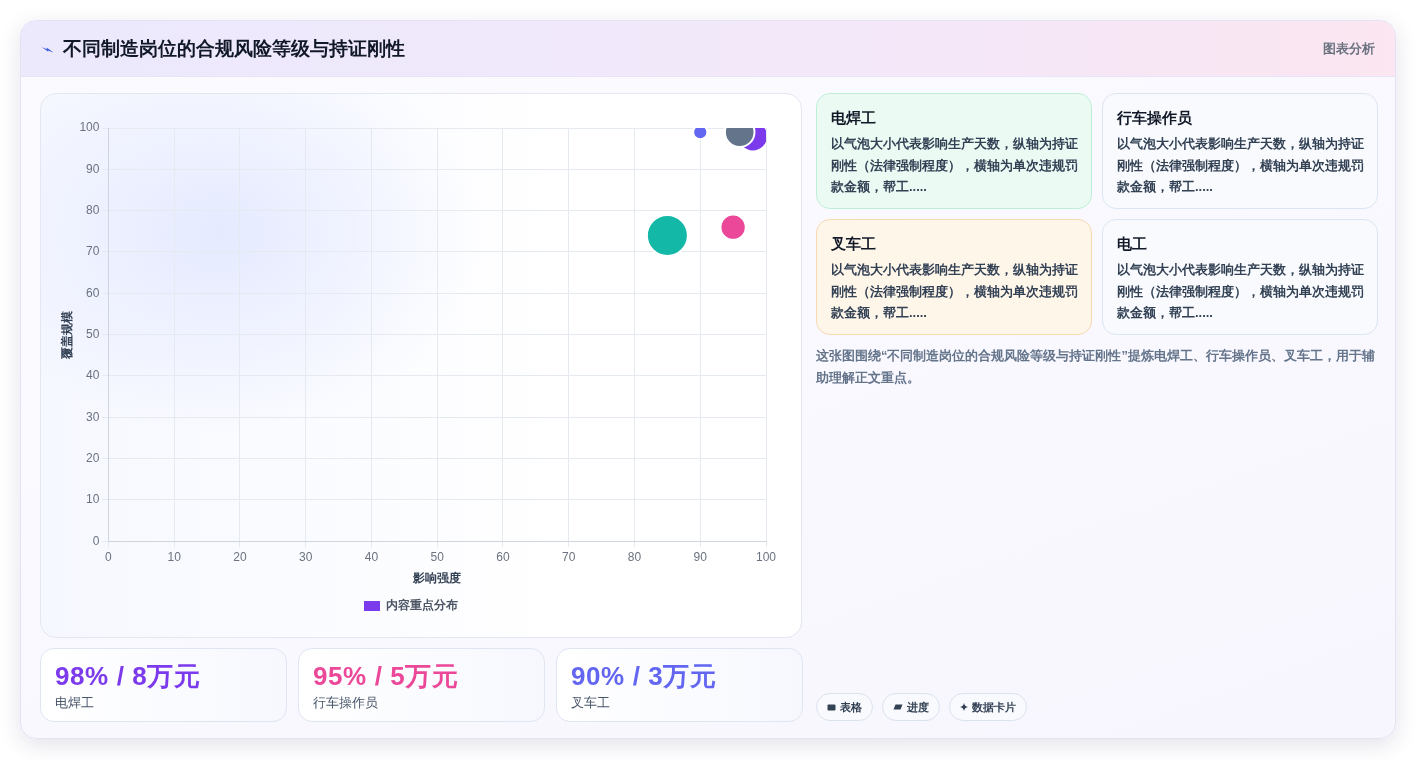 The width and height of the screenshot is (1417, 761). I want to click on y-tick-label: 50, so click(93, 333).